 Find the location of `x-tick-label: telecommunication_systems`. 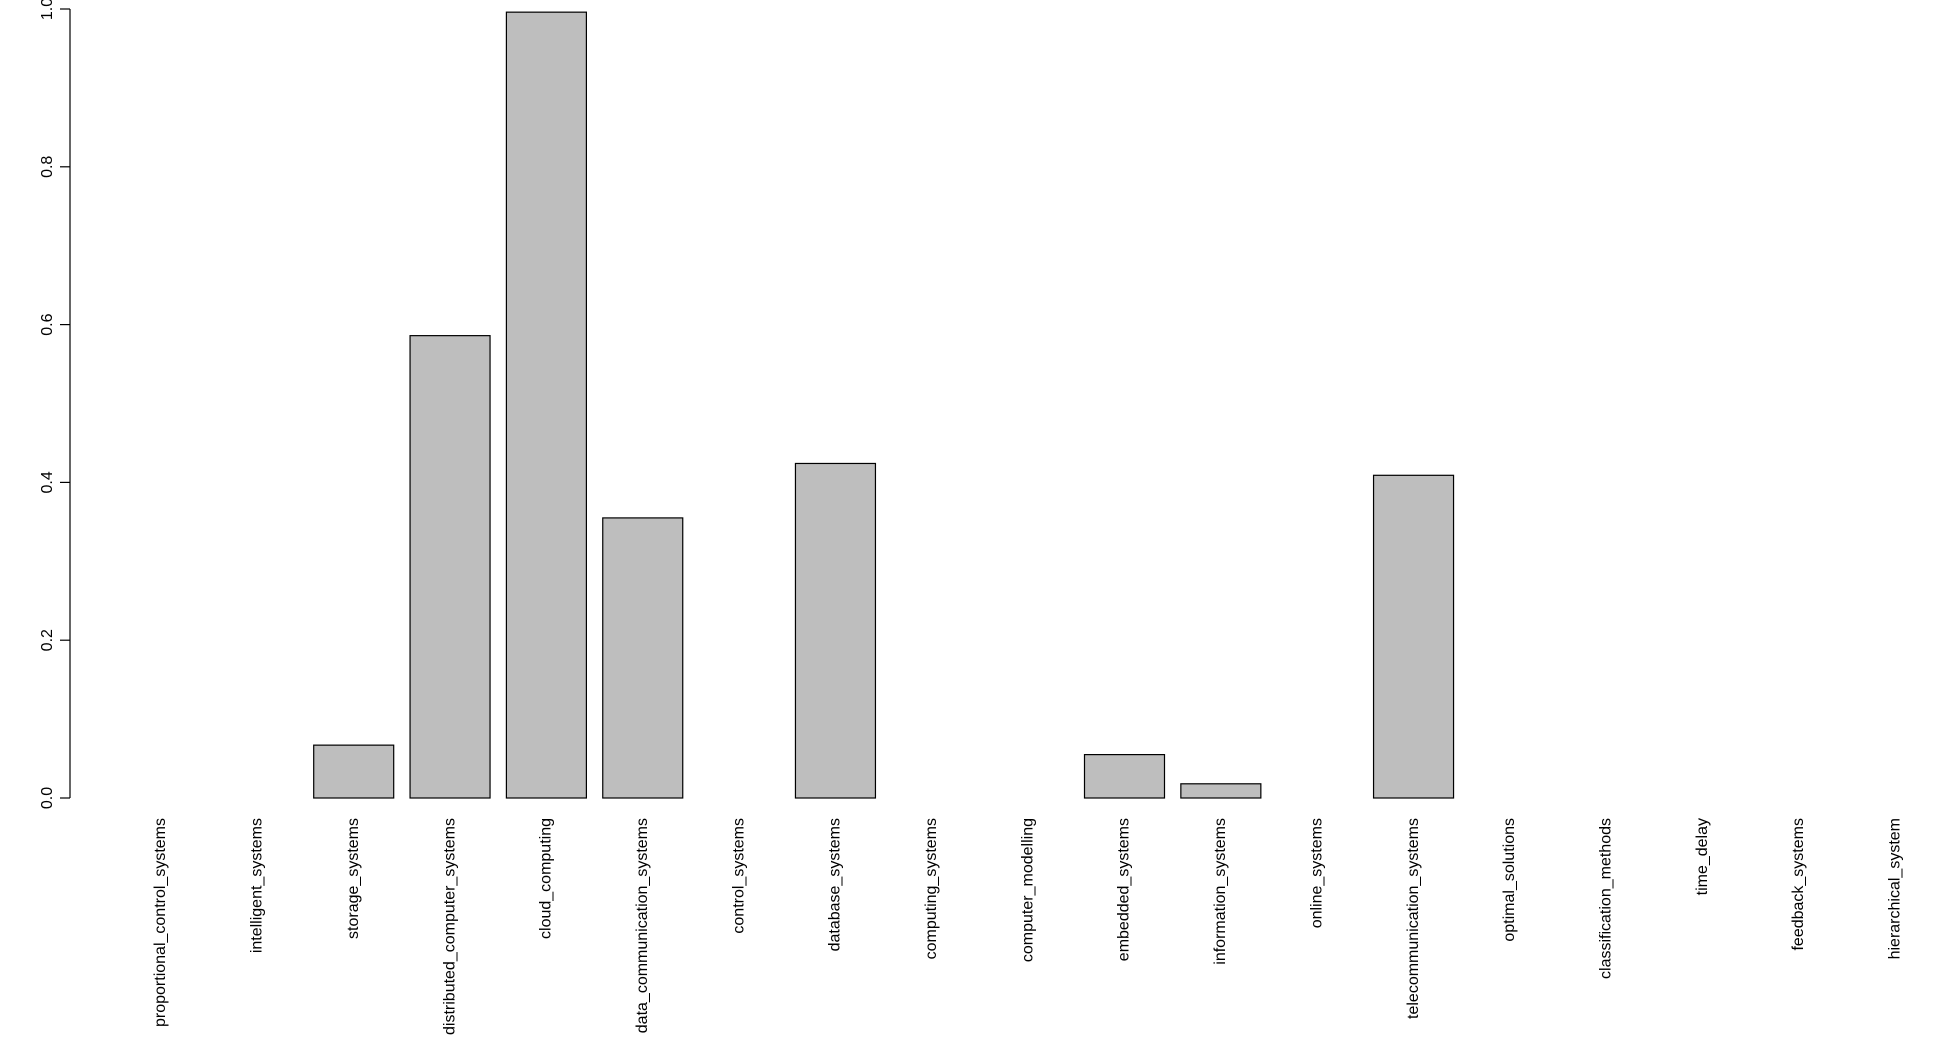

x-tick-label: telecommunication_systems is located at coordinates (1413, 918).